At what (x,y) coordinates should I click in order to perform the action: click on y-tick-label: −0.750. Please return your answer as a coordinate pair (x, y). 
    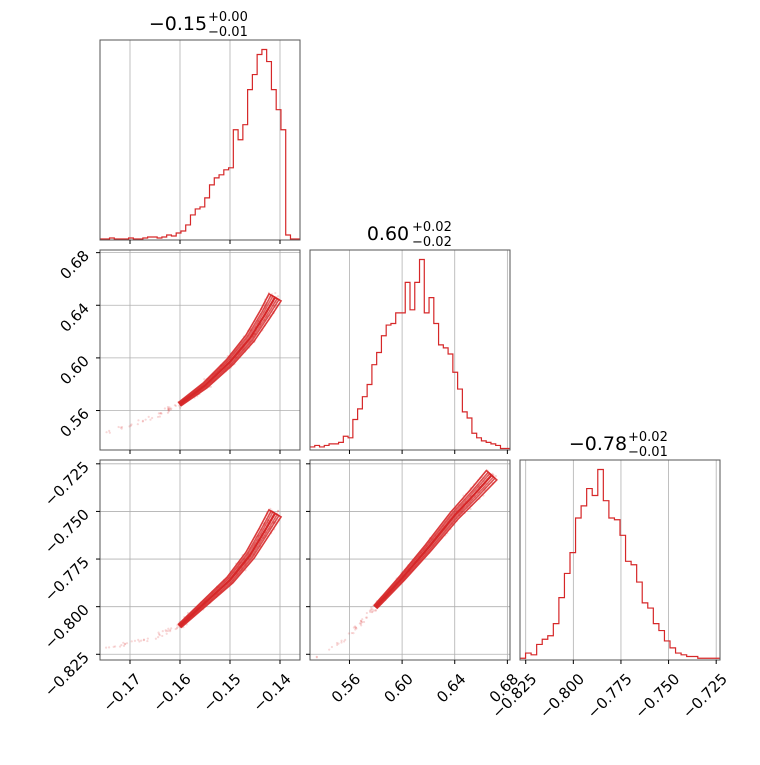
    Looking at the image, I should click on (67, 532).